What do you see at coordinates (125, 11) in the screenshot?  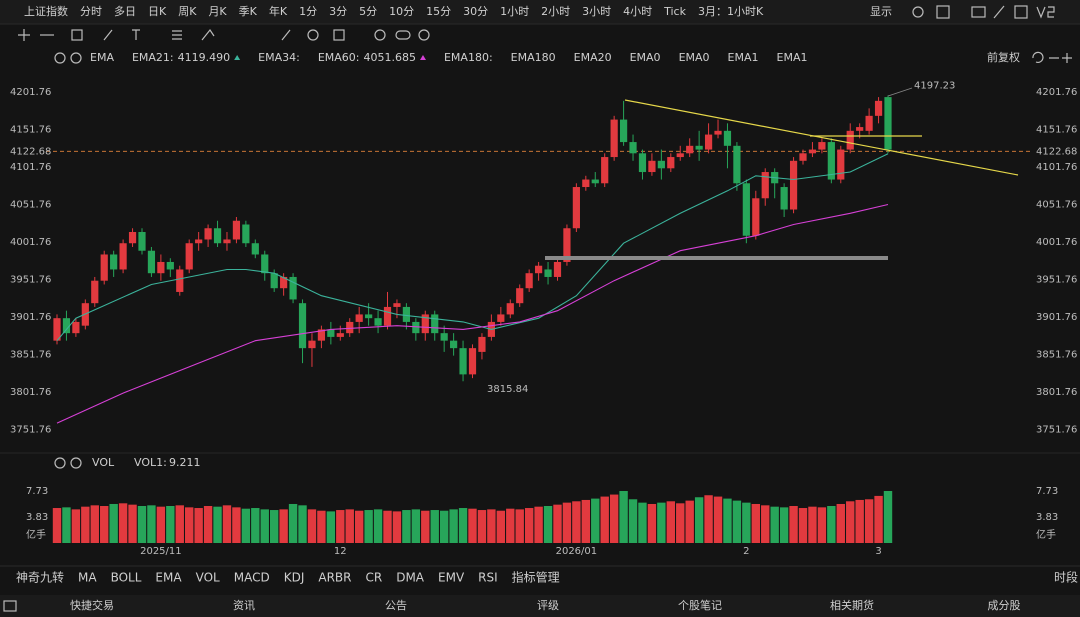 I see `period-tab: 多日` at bounding box center [125, 11].